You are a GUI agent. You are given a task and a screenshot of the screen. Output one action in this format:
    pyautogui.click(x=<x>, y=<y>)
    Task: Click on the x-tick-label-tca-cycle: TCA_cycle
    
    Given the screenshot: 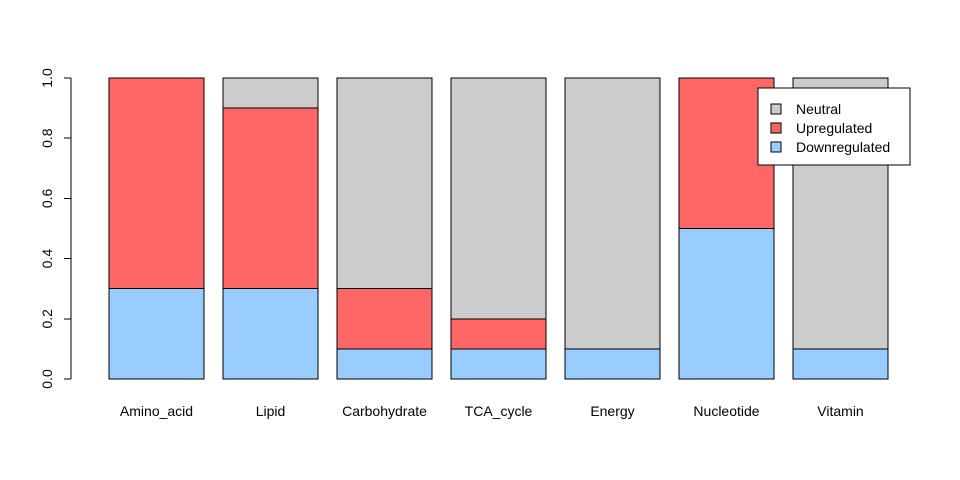 What is the action you would take?
    pyautogui.click(x=499, y=411)
    